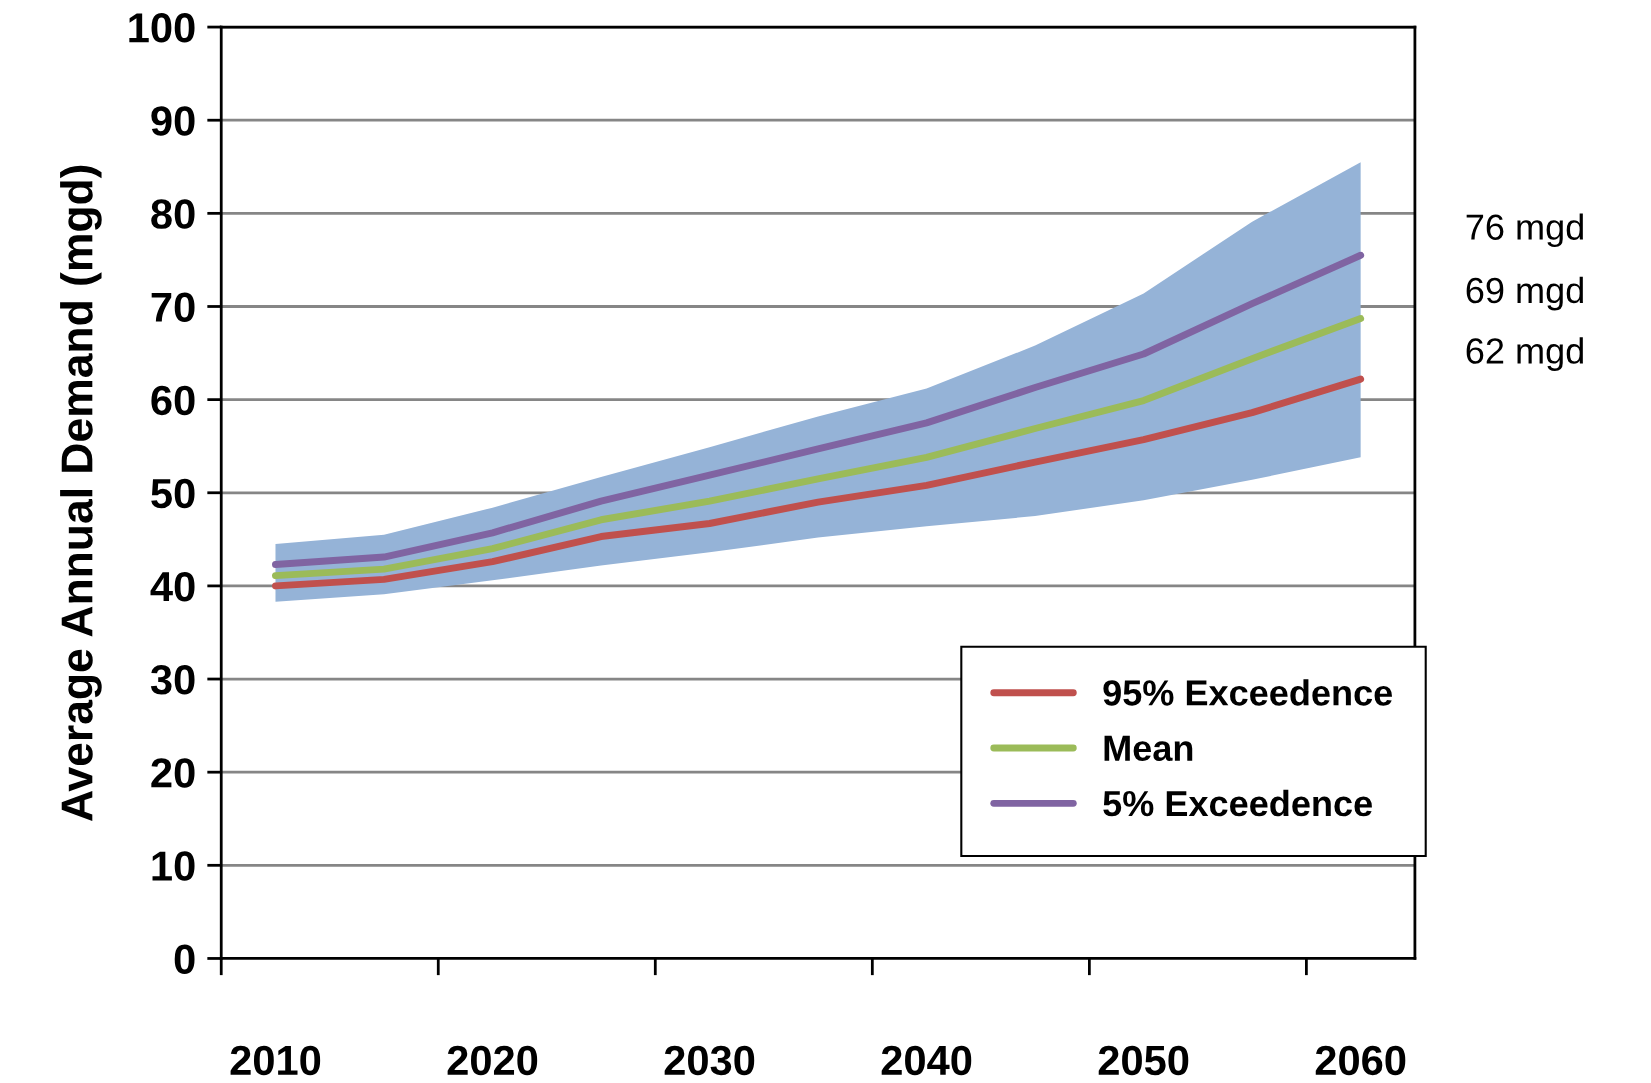 The width and height of the screenshot is (1651, 1083). I want to click on annotation: 62 mgd, so click(1524, 354).